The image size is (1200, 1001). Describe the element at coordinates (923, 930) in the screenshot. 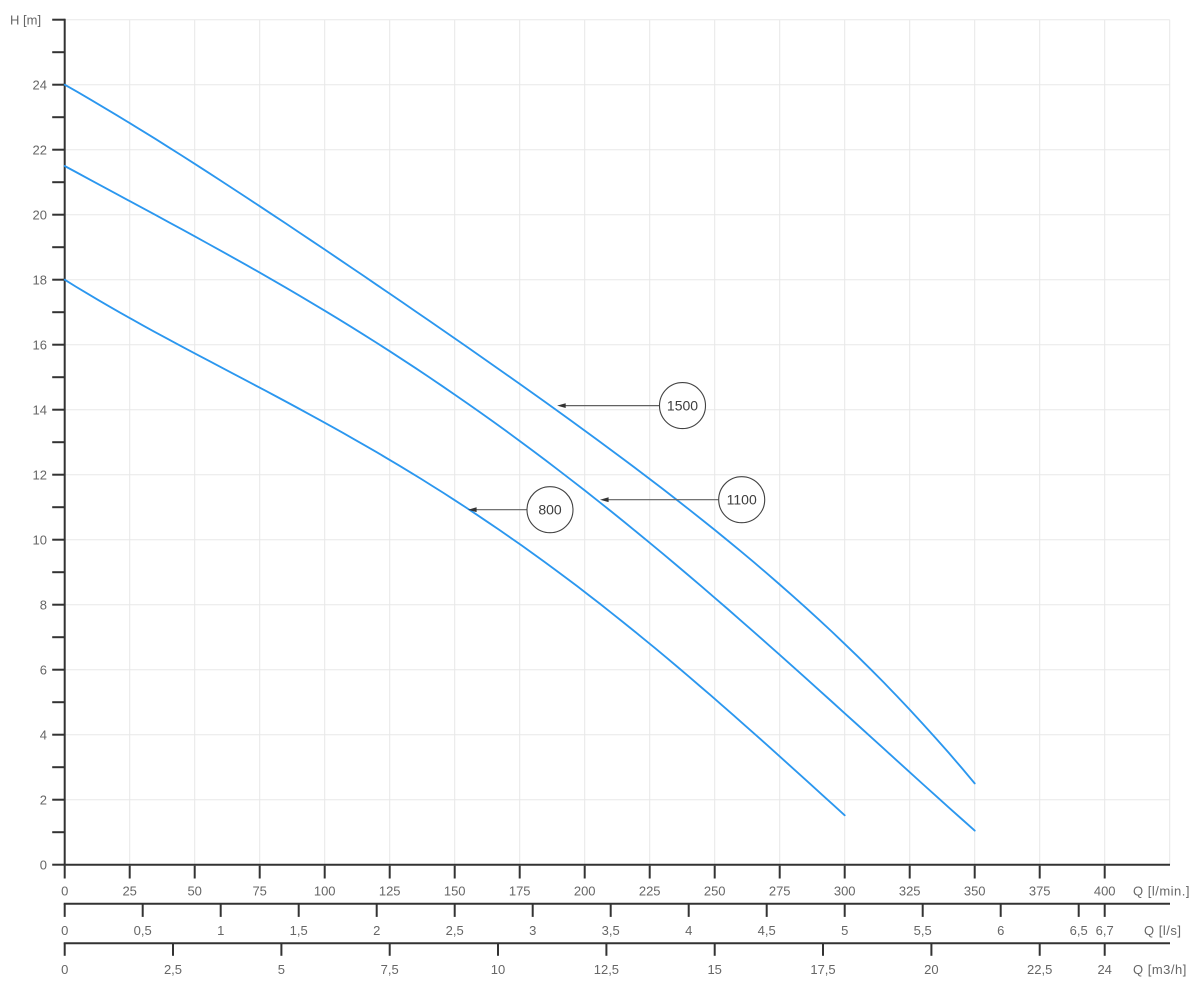

I see `svg-text: 5,5` at that location.